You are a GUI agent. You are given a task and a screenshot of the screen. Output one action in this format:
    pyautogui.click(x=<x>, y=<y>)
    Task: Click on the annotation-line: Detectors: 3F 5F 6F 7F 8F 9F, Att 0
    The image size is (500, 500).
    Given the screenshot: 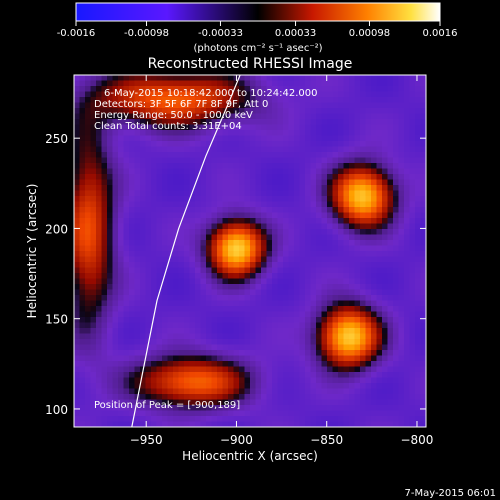 What is the action you would take?
    pyautogui.click(x=181, y=104)
    